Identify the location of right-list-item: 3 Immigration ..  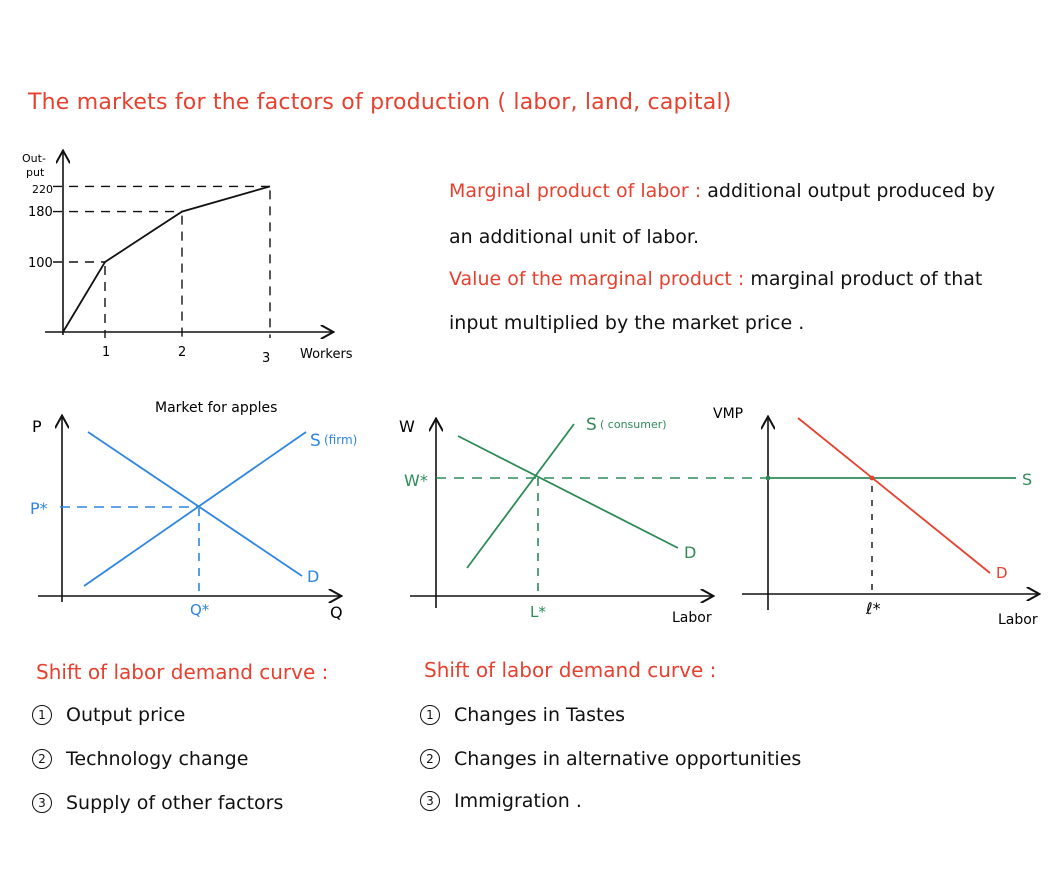
(501, 801).